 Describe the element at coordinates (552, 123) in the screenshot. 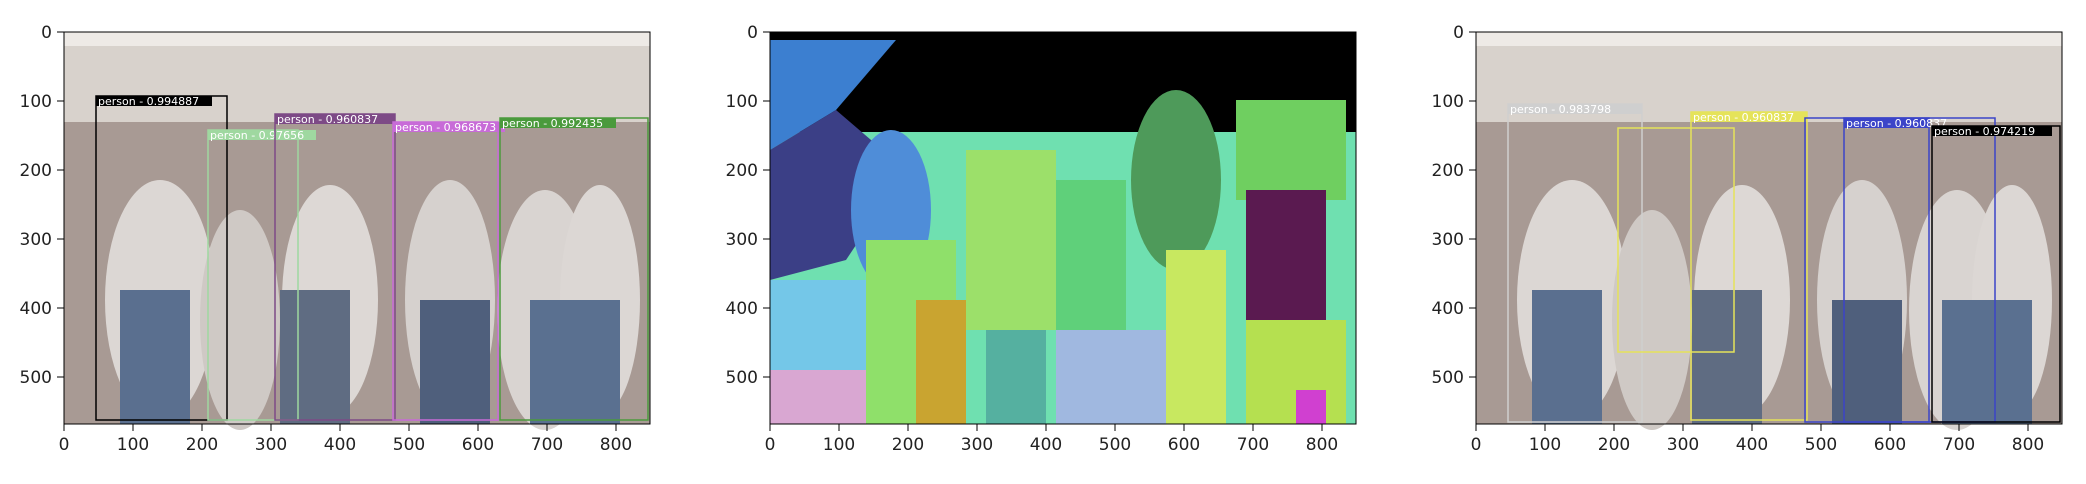

I see `detection-label: person - 0.992435` at that location.